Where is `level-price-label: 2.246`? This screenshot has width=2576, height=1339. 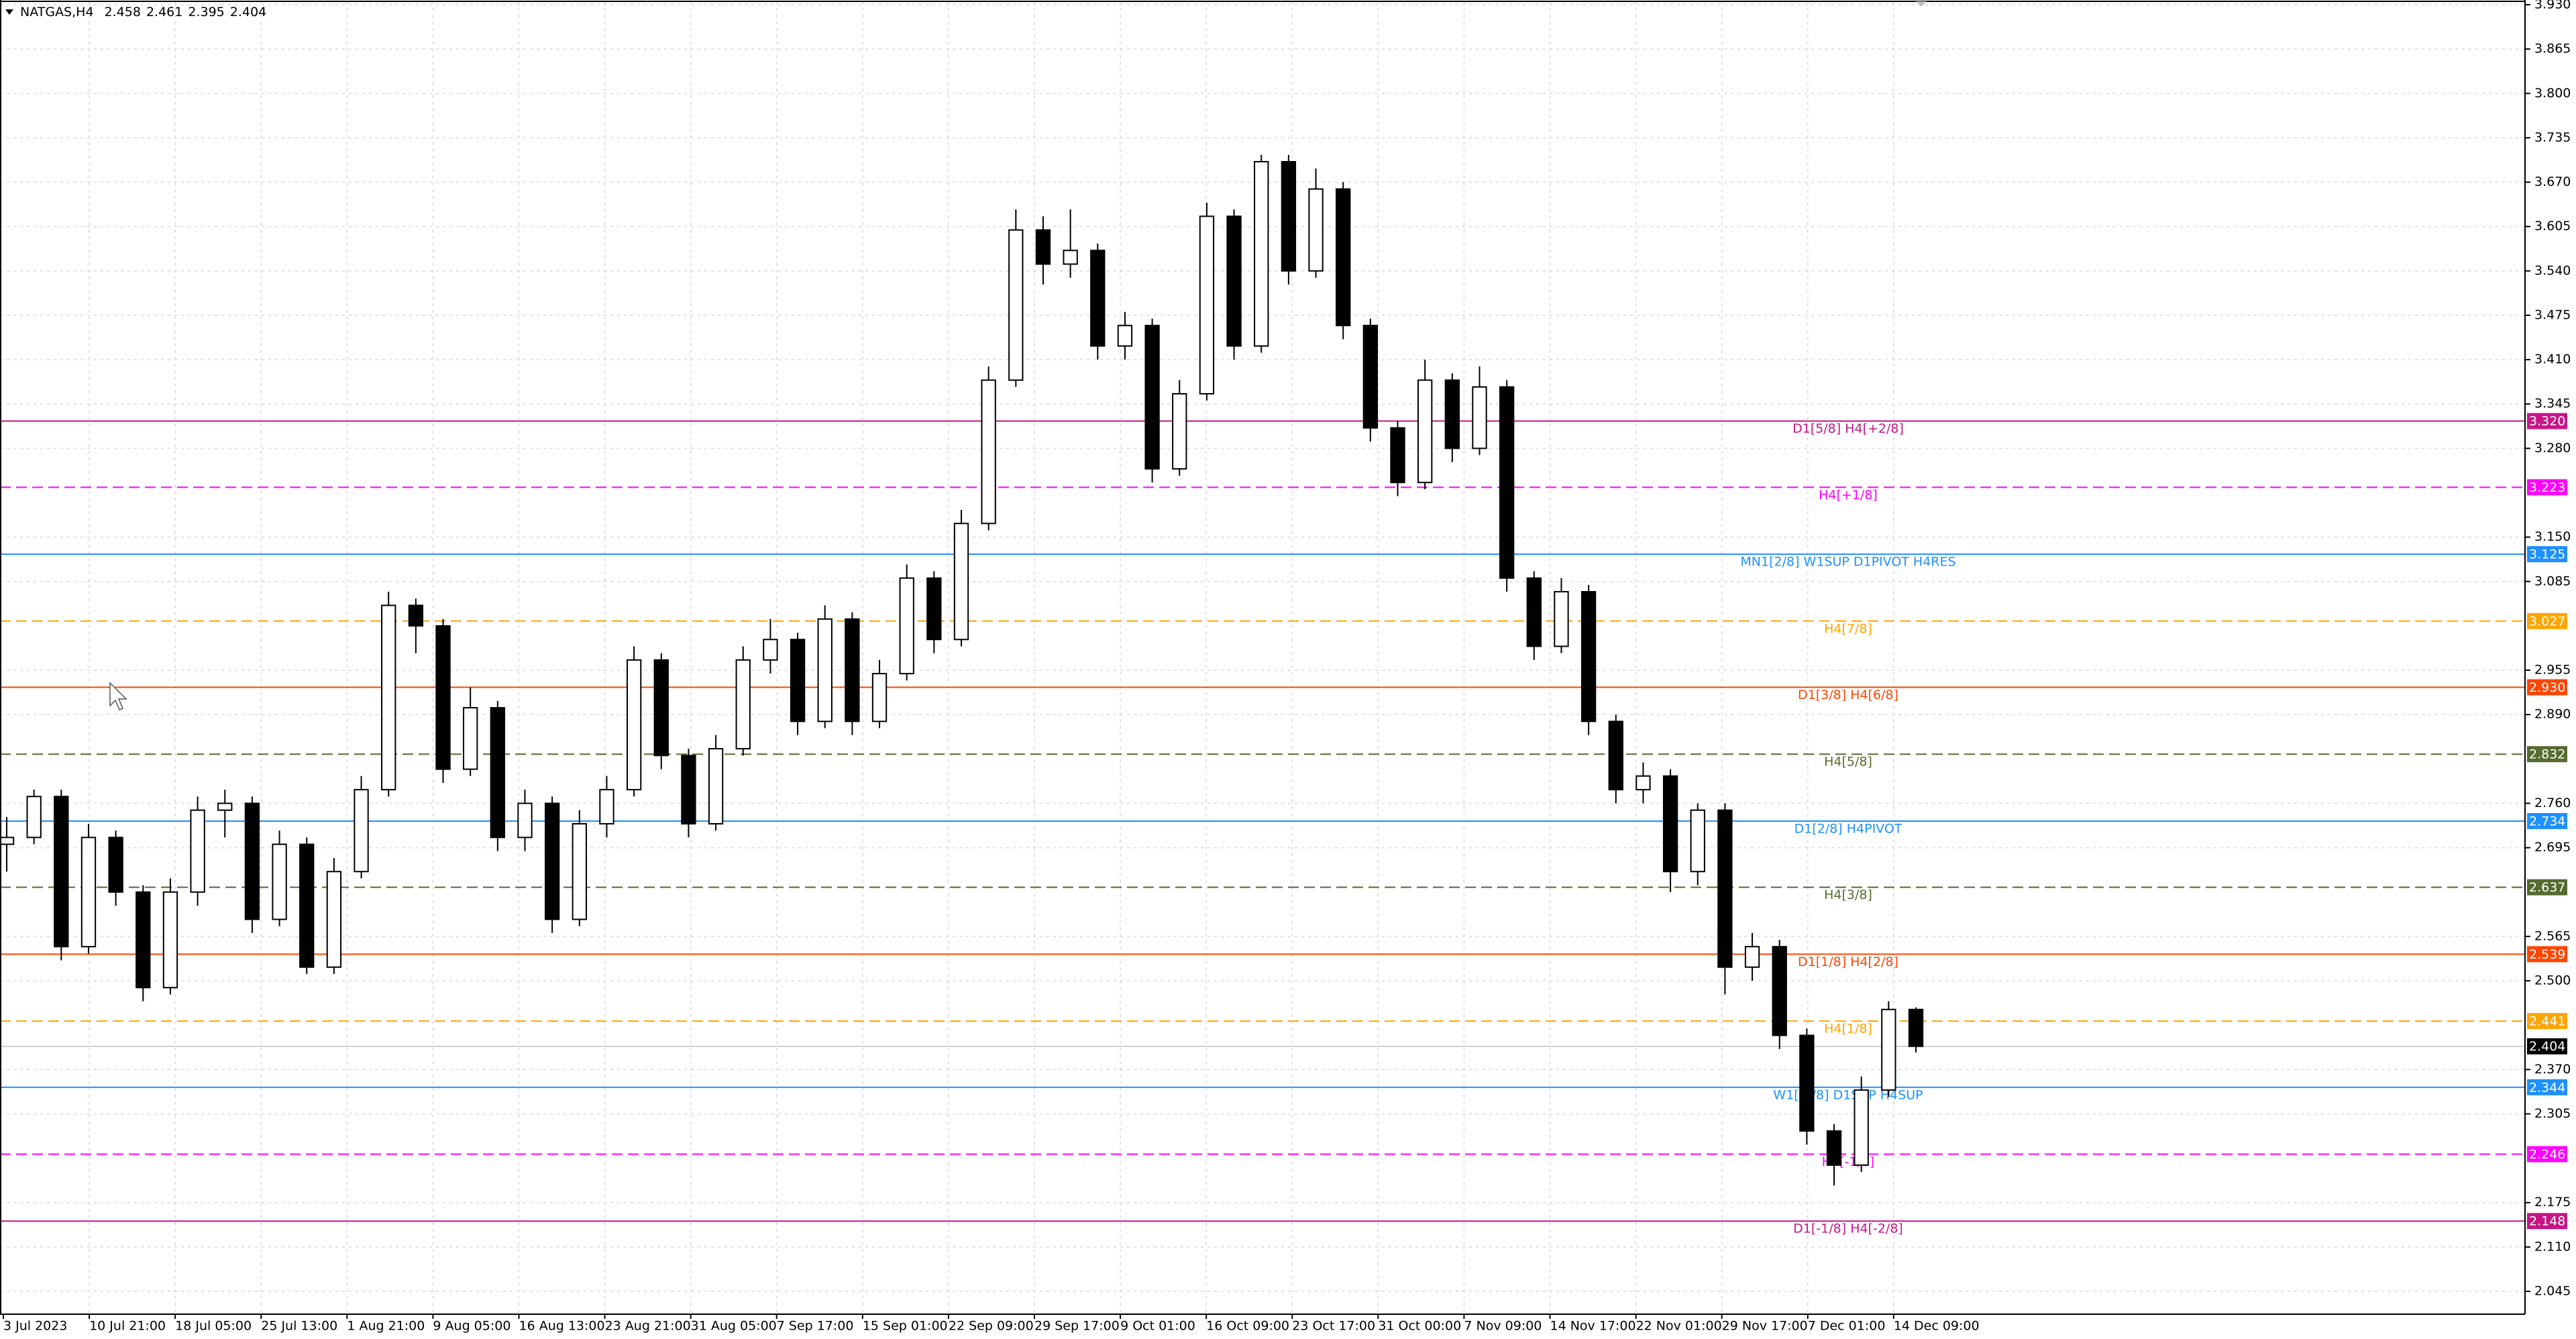 level-price-label: 2.246 is located at coordinates (2547, 1154).